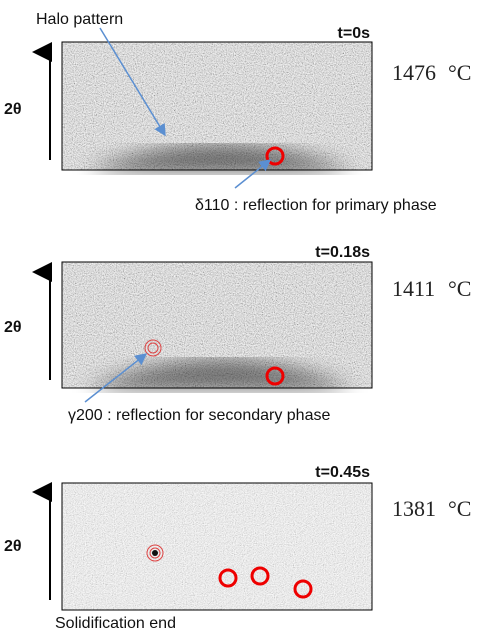 This screenshot has width=499, height=635. I want to click on temperature: 1411, so click(413, 288).